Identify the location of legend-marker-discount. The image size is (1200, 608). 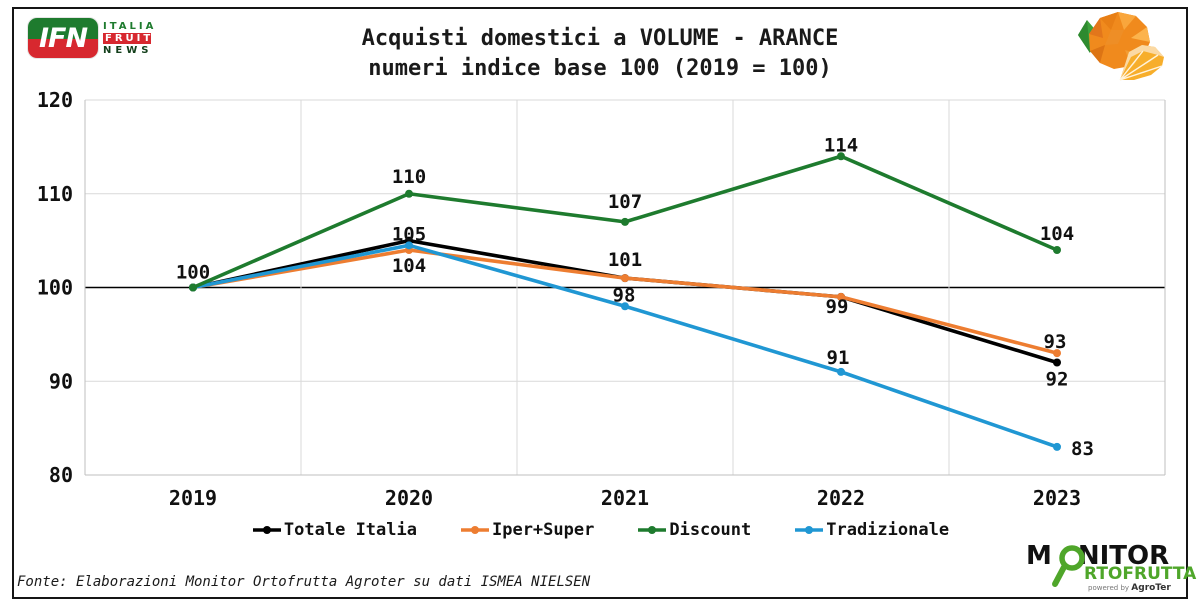
(652, 530).